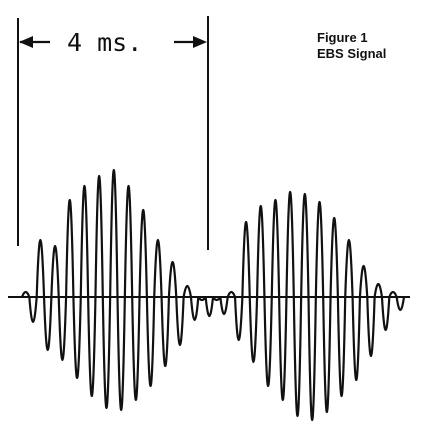 The image size is (423, 435). Describe the element at coordinates (190, 42) in the screenshot. I see `interval-arrow-right` at that location.